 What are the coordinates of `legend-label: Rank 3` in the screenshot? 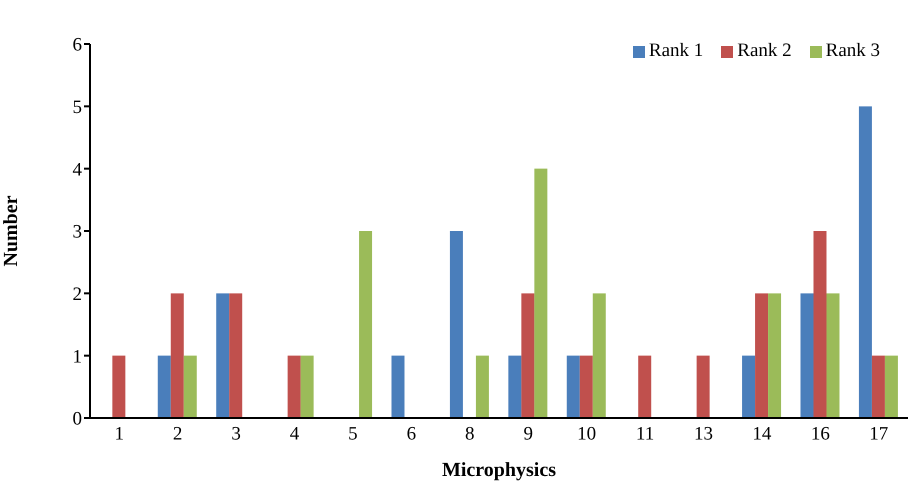 It's located at (853, 50).